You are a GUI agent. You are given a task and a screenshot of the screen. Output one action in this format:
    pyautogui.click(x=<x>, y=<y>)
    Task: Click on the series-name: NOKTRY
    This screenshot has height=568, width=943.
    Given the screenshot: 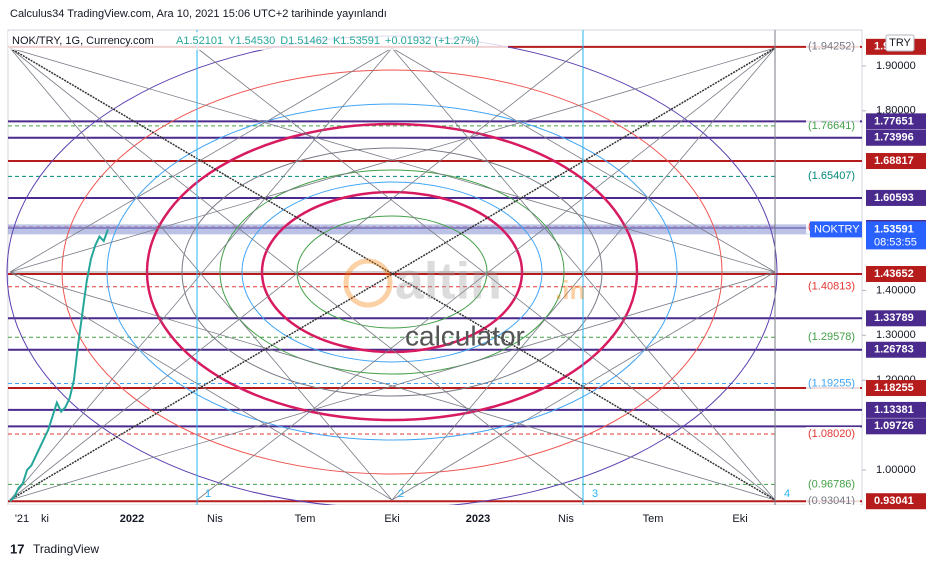 What is the action you would take?
    pyautogui.click(x=837, y=229)
    